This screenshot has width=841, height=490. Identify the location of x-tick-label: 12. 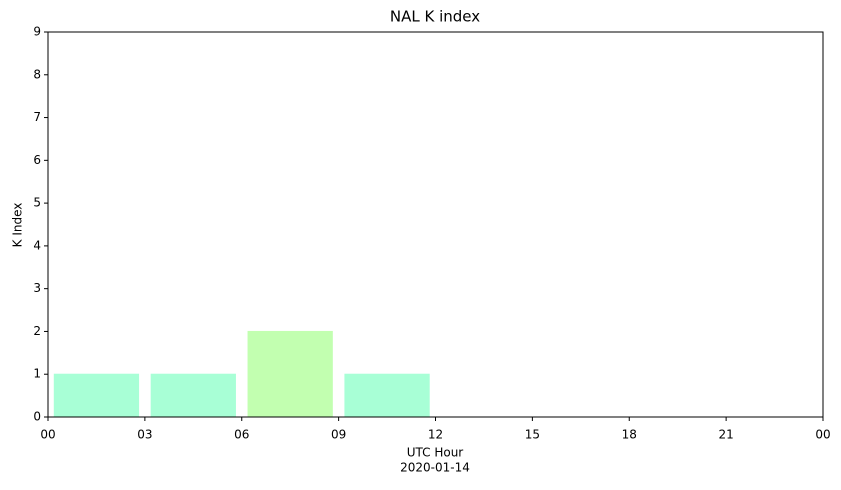
(435, 435).